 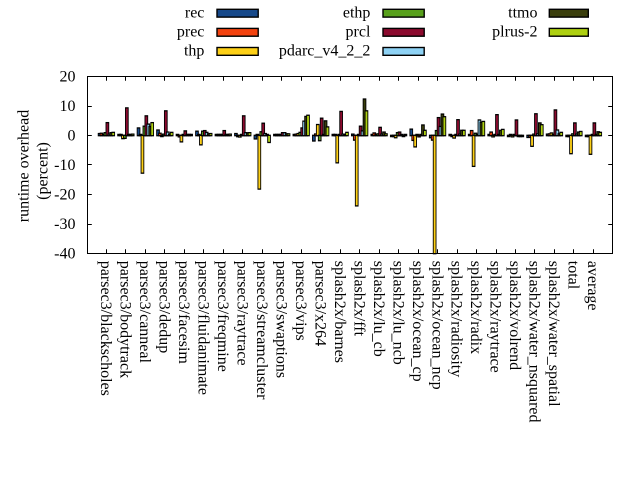 I want to click on svg-text: splash2x/barnes, so click(x=339, y=312).